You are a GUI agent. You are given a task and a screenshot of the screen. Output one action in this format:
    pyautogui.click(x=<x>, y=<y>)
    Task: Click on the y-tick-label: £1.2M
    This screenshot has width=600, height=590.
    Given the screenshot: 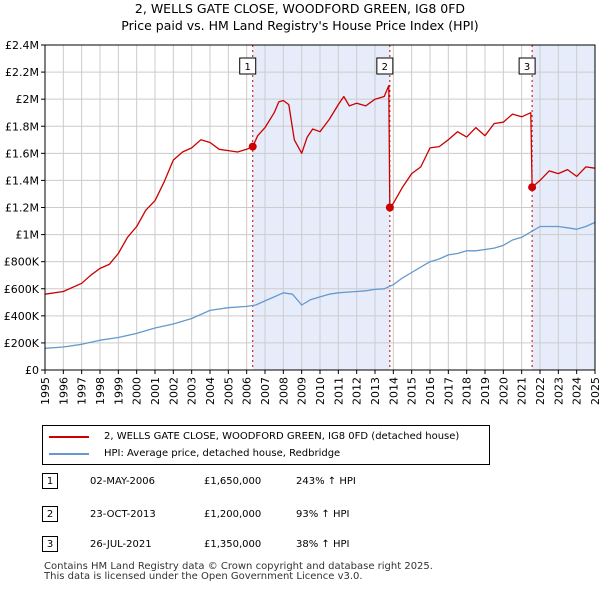 What is the action you would take?
    pyautogui.click(x=22, y=208)
    